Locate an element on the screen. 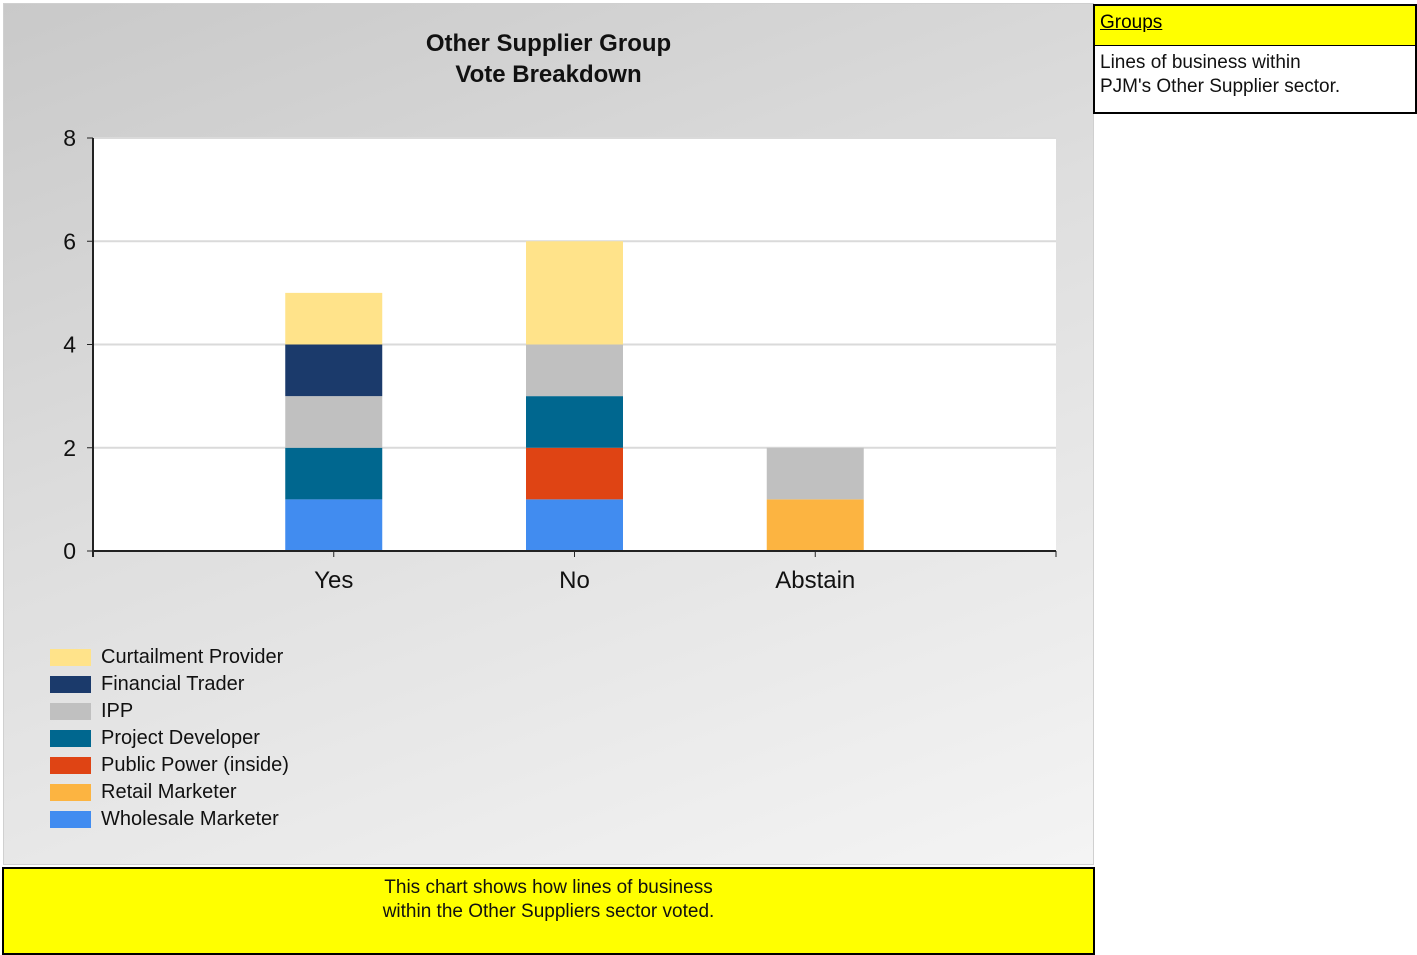  chart-title-line-2: Vote Breakdown is located at coordinates (548, 74).